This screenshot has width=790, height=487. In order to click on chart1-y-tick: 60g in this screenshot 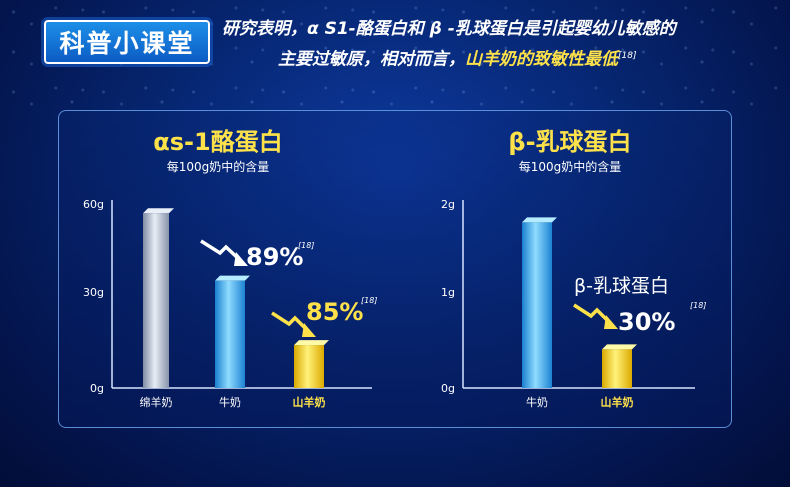, I will do `click(93, 204)`.